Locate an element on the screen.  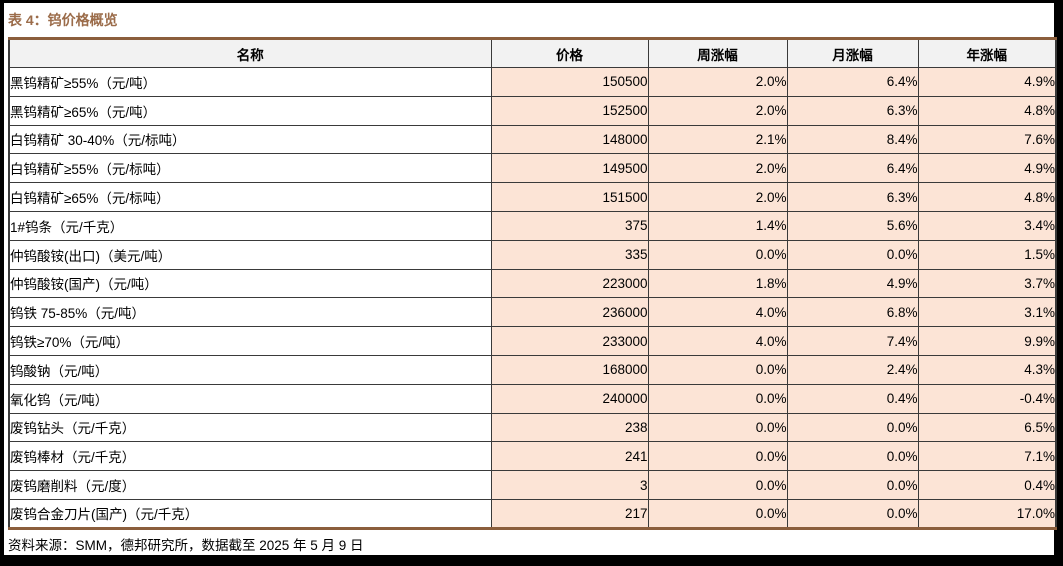
row-price: 375 is located at coordinates (569, 225).